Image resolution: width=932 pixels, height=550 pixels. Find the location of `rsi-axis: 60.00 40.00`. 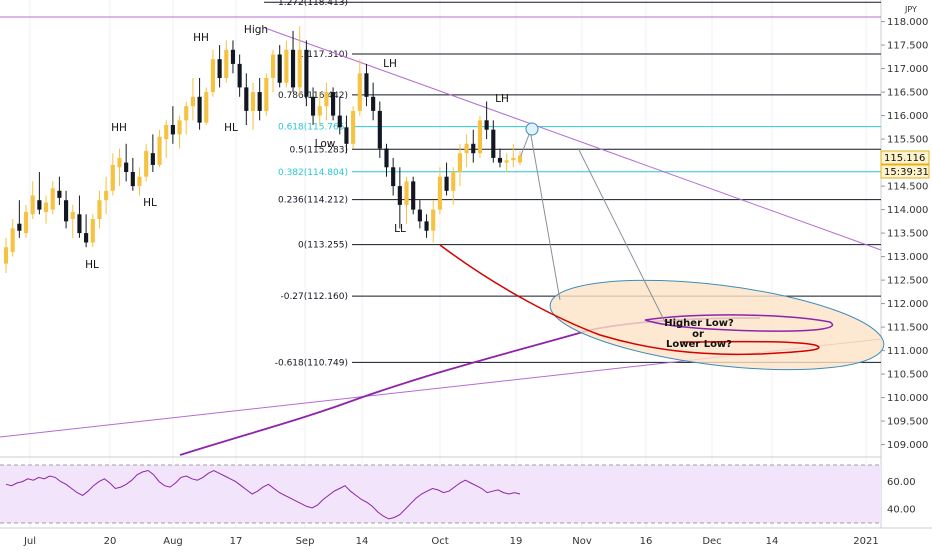

rsi-axis: 60.00 40.00 is located at coordinates (901, 496).